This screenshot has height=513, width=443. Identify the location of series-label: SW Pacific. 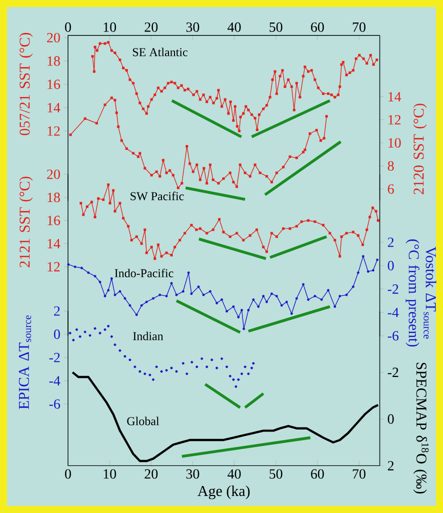
(157, 196).